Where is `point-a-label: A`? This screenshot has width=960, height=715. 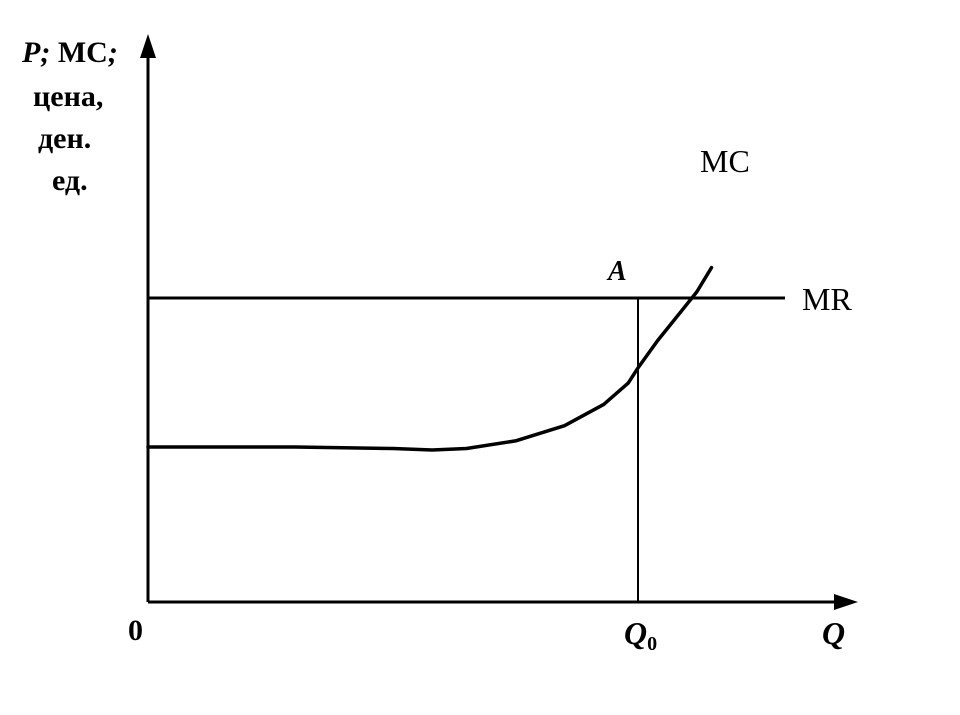
point-a-label: A is located at coordinates (616, 271).